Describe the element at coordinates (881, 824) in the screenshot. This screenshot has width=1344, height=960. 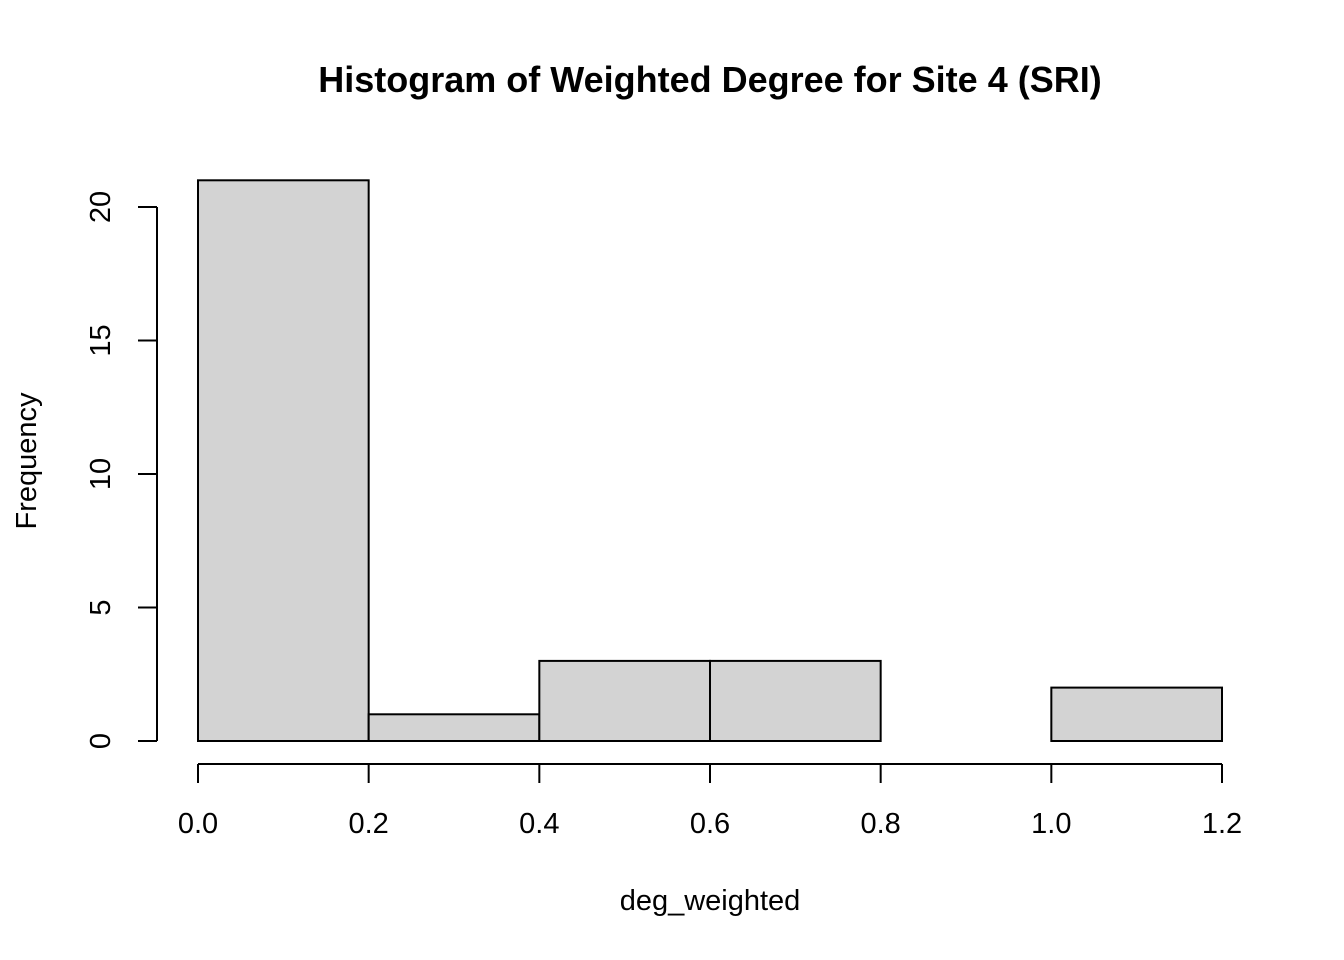
I see `x-tick-label: 0.8` at that location.